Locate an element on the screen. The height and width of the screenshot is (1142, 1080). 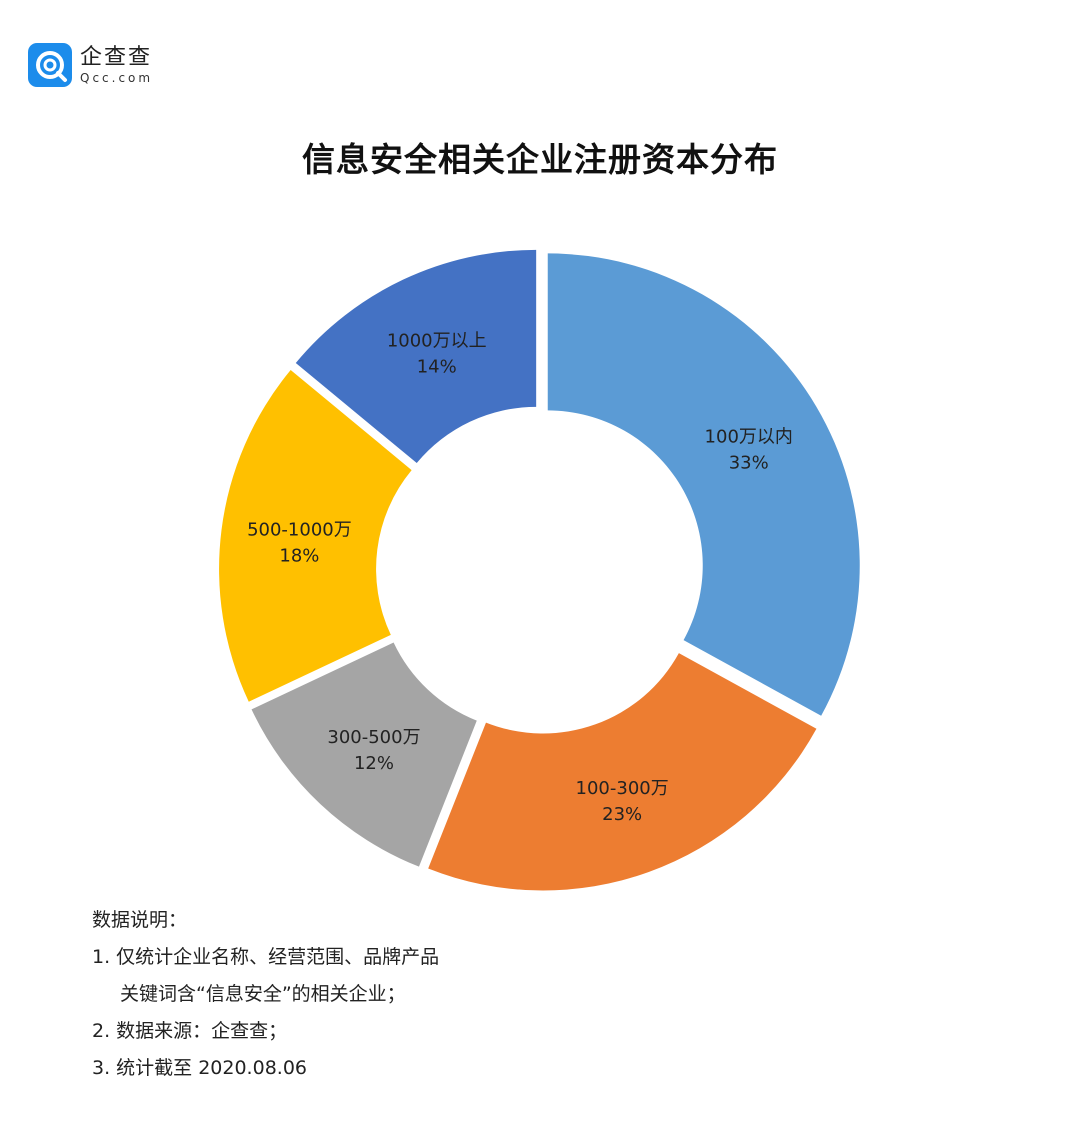
slice-label-4: 1000万以上 is located at coordinates (437, 341).